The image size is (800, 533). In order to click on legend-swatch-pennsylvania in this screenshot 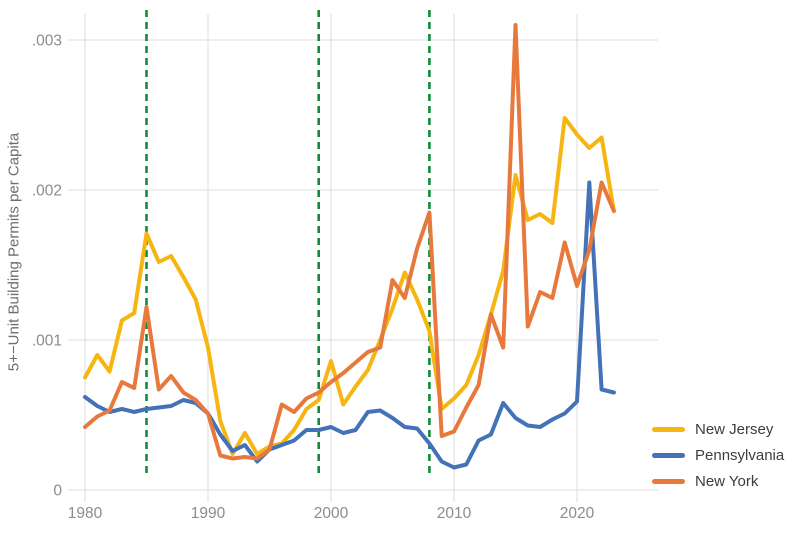, I will do `click(668, 455)`.